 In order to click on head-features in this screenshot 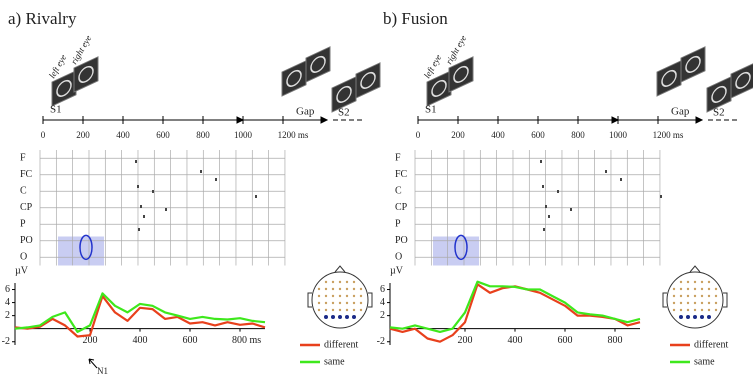, I will do `click(695, 286)`.